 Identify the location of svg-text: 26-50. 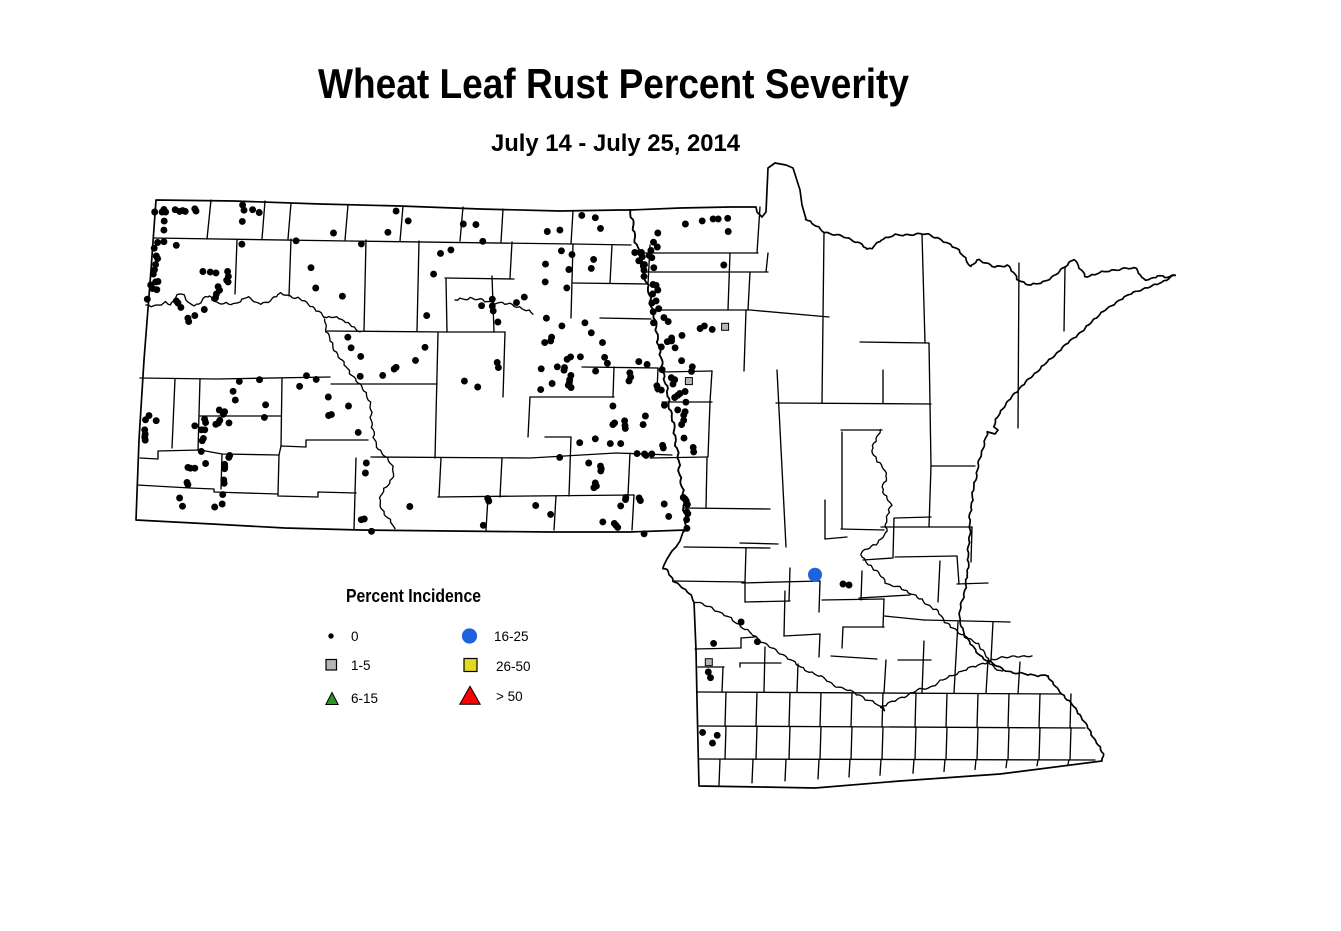
(513, 666).